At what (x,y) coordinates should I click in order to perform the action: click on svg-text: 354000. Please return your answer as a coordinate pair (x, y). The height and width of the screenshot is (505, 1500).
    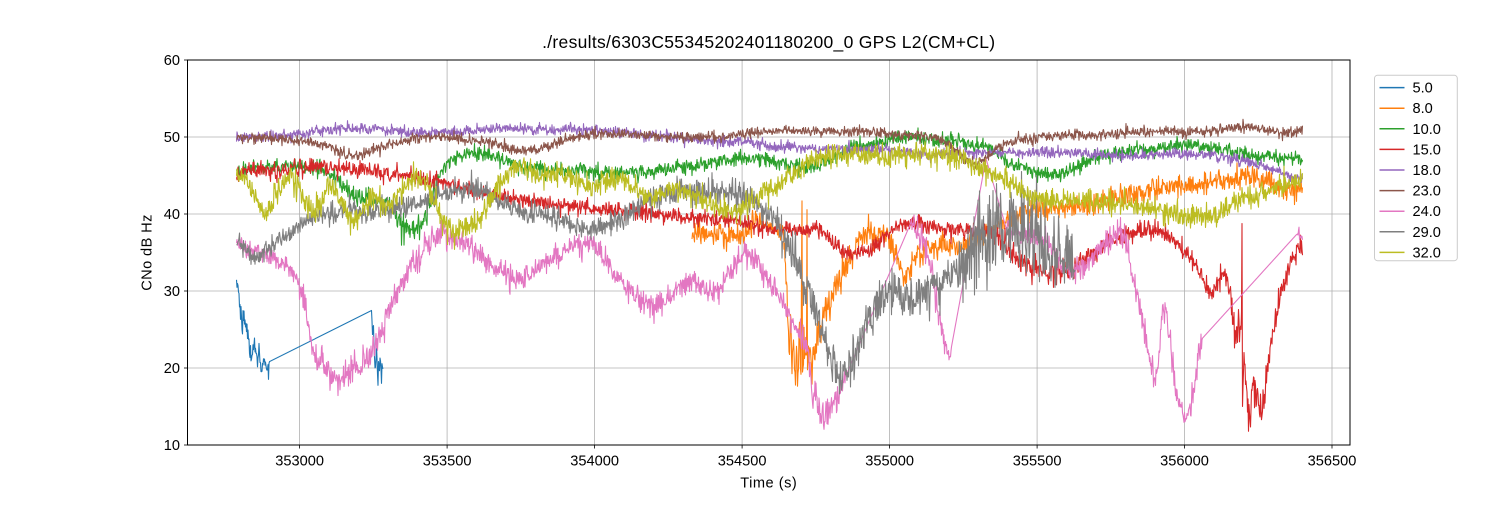
    Looking at the image, I should click on (594, 462).